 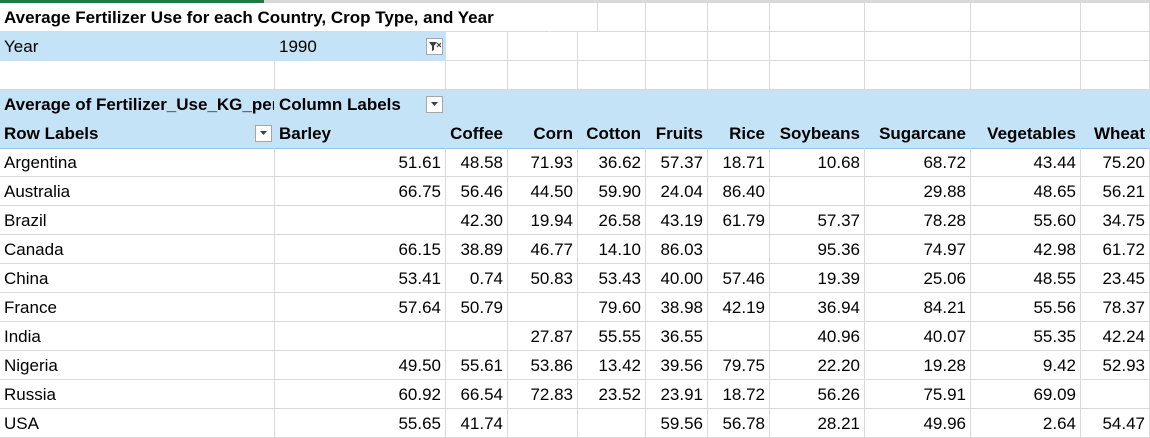 I want to click on pivot-values-label: Average of Fertilizer_Use_KG_per_HA, so click(x=137, y=104).